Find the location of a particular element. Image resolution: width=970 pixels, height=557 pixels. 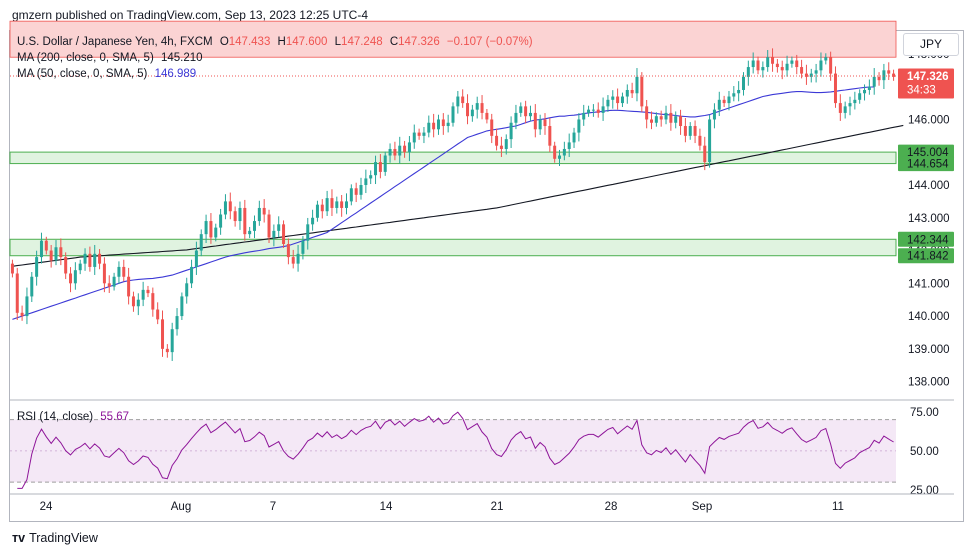

low-value: 147.248 is located at coordinates (362, 42).